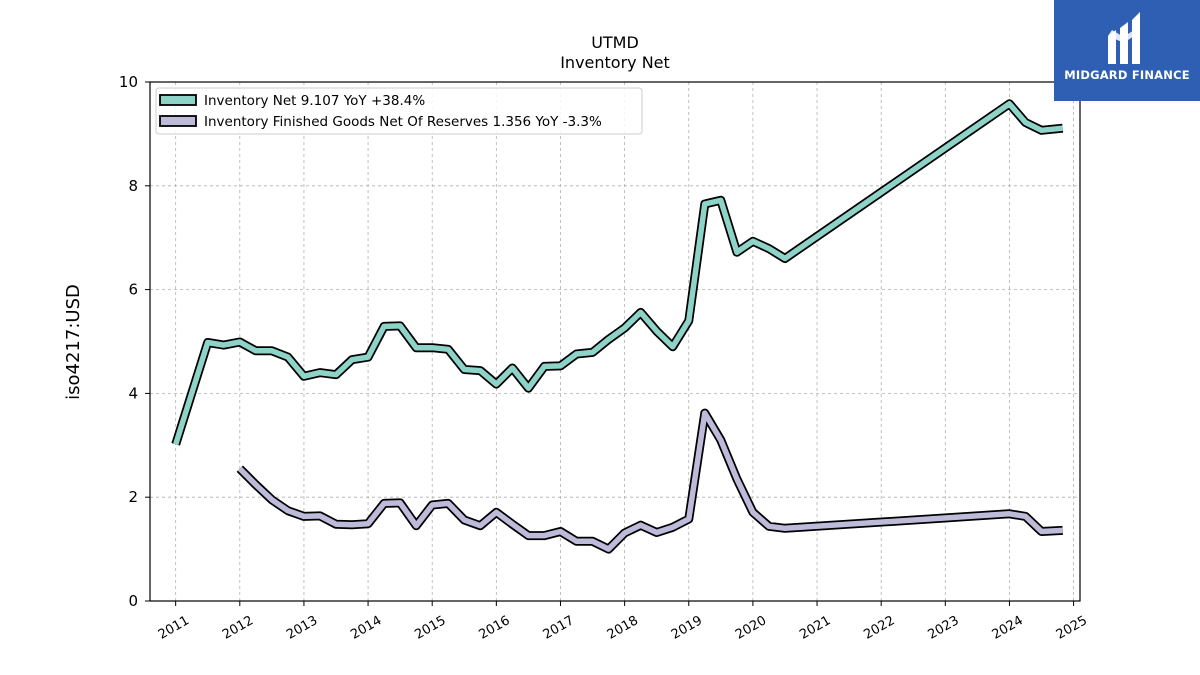 This screenshot has width=1200, height=675. I want to click on series-line-finished-goods, so click(650, 481).